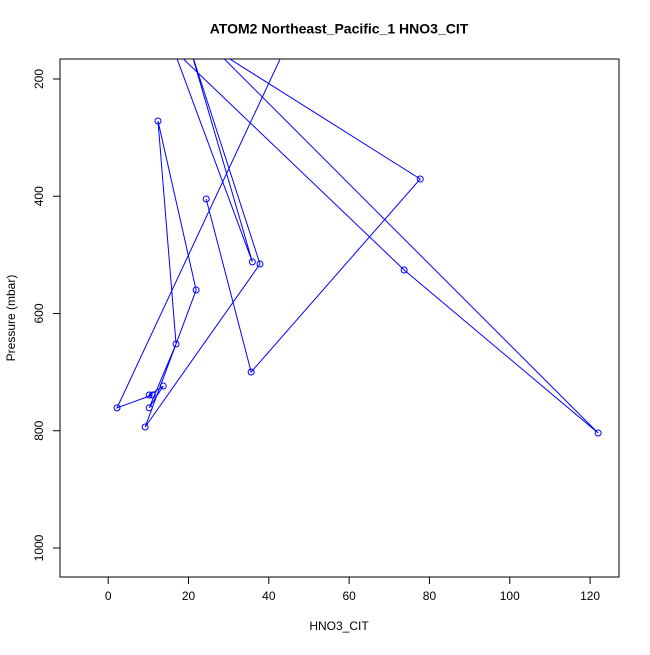 This screenshot has height=655, width=650. What do you see at coordinates (11, 318) in the screenshot?
I see `y-axis-label: Pressure (mbar)` at bounding box center [11, 318].